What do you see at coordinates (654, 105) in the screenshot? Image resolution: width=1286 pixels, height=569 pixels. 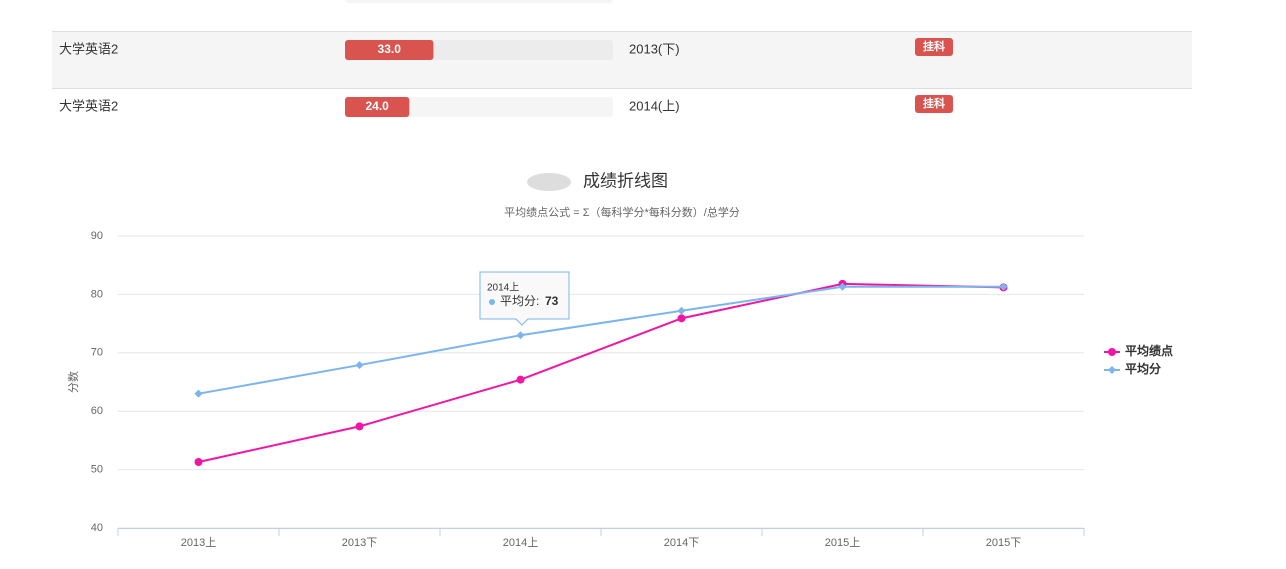 I see `term: 2014(上)` at bounding box center [654, 105].